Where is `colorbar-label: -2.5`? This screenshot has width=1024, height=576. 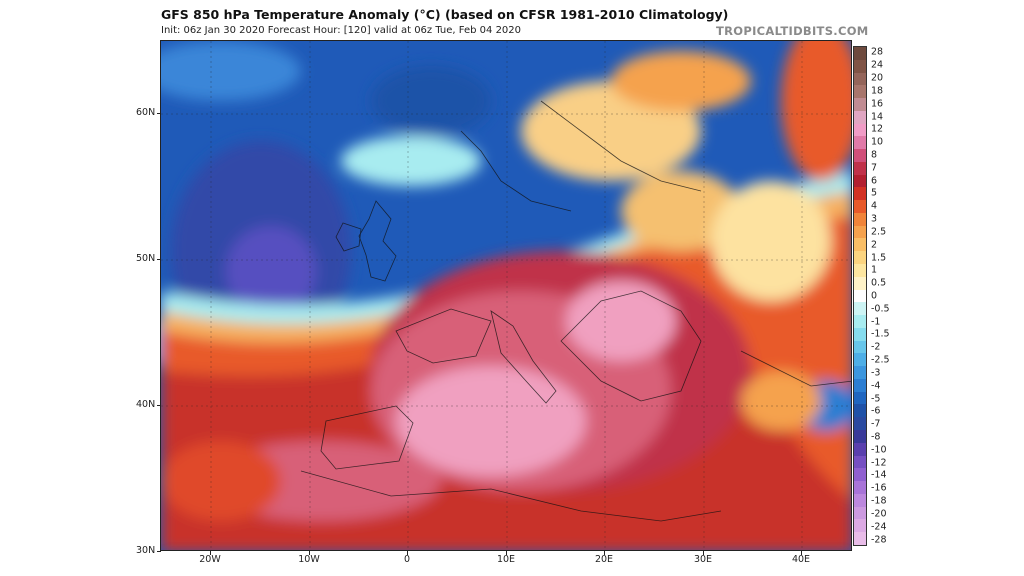
colorbar-label: -2.5 is located at coordinates (880, 360).